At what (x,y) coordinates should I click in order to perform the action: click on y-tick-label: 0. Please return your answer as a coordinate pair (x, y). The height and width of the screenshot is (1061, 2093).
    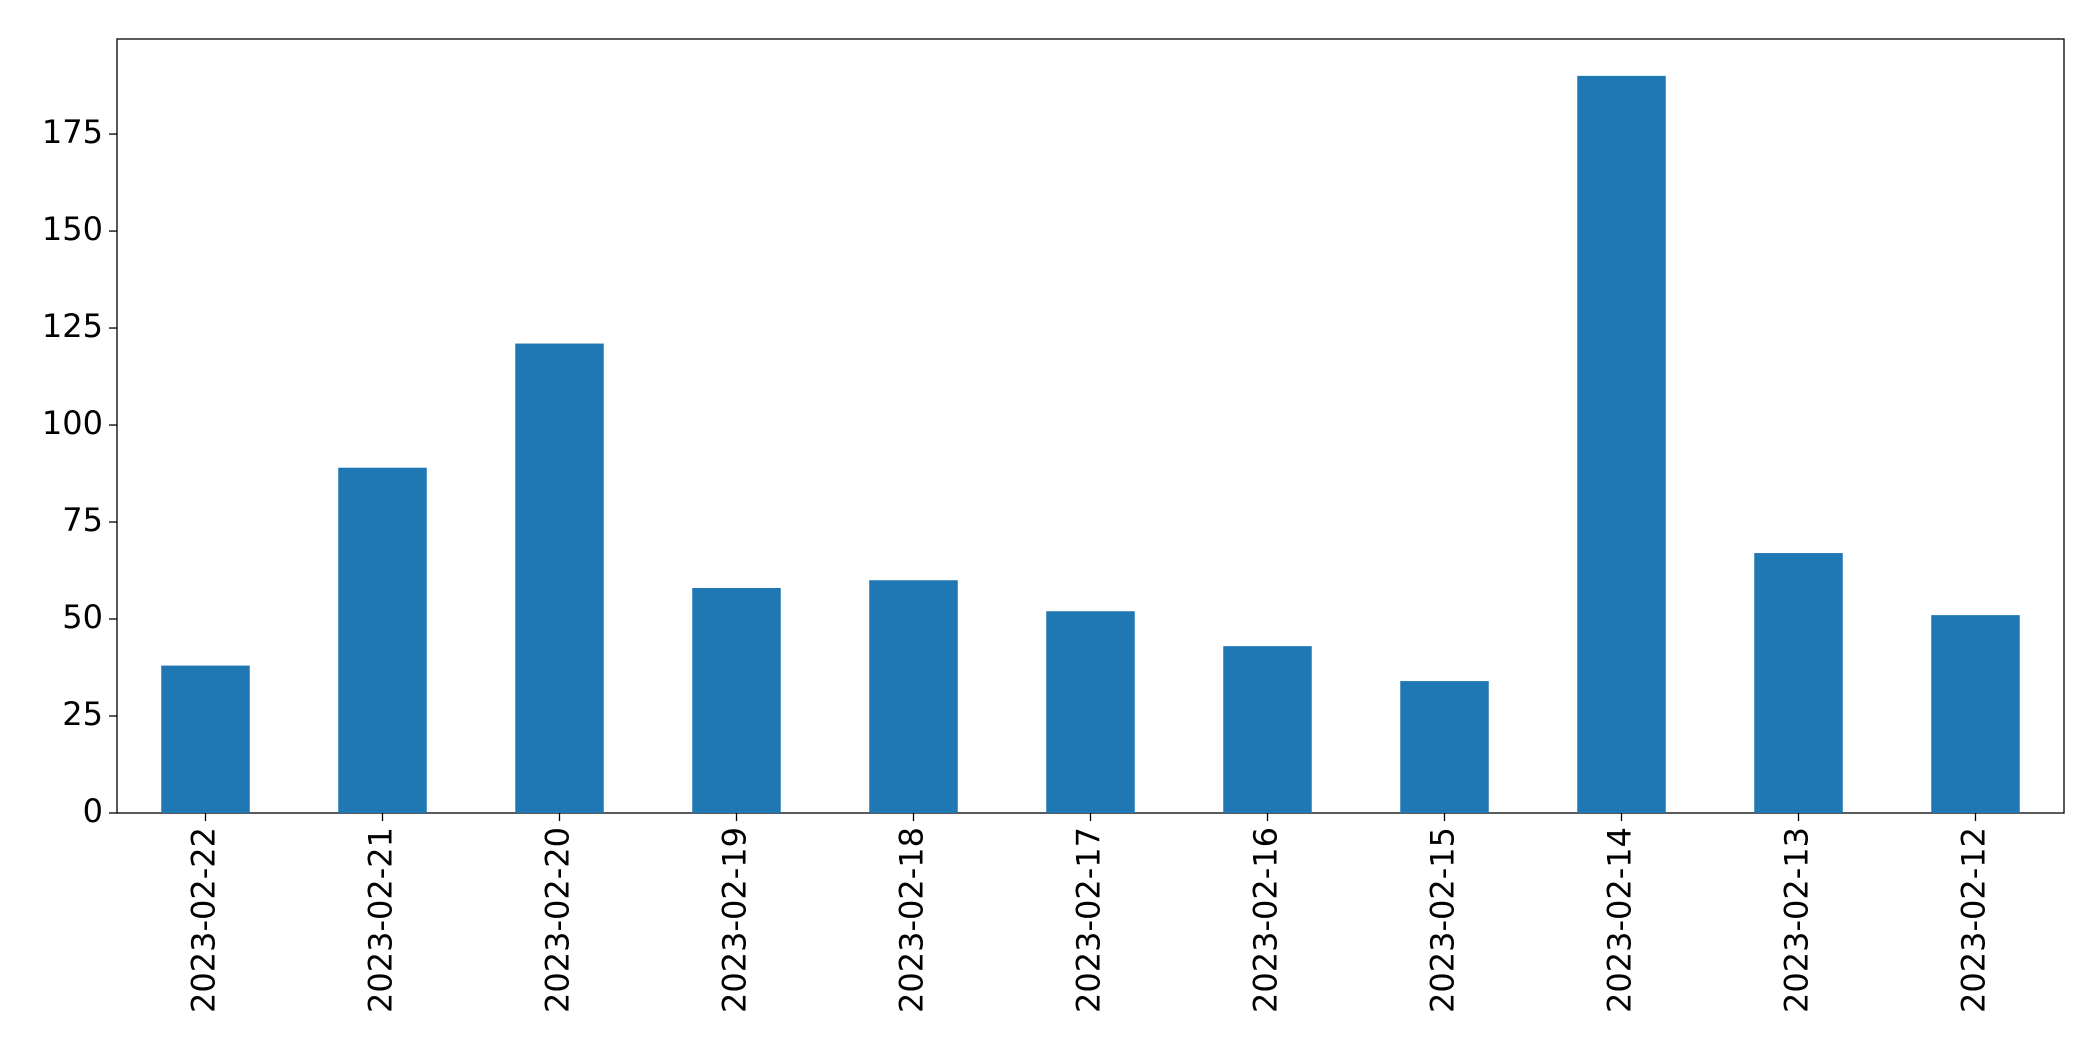
    Looking at the image, I should click on (93, 811).